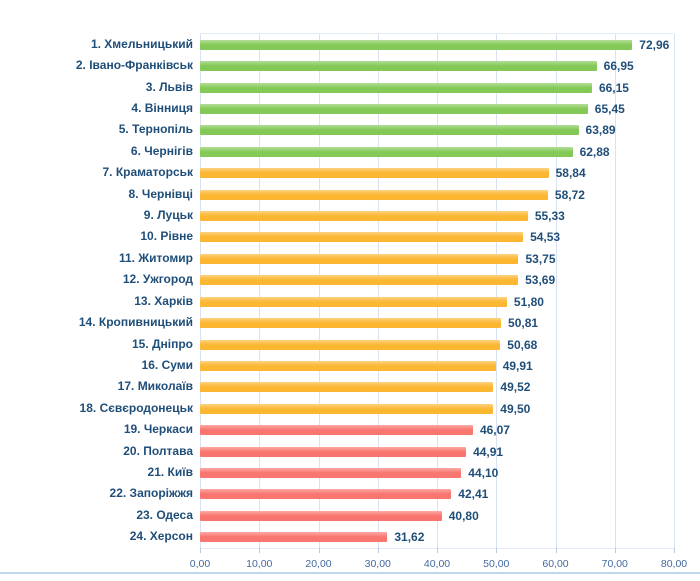 This screenshot has width=700, height=581. I want to click on category-label: 23. Одеса, so click(164, 514).